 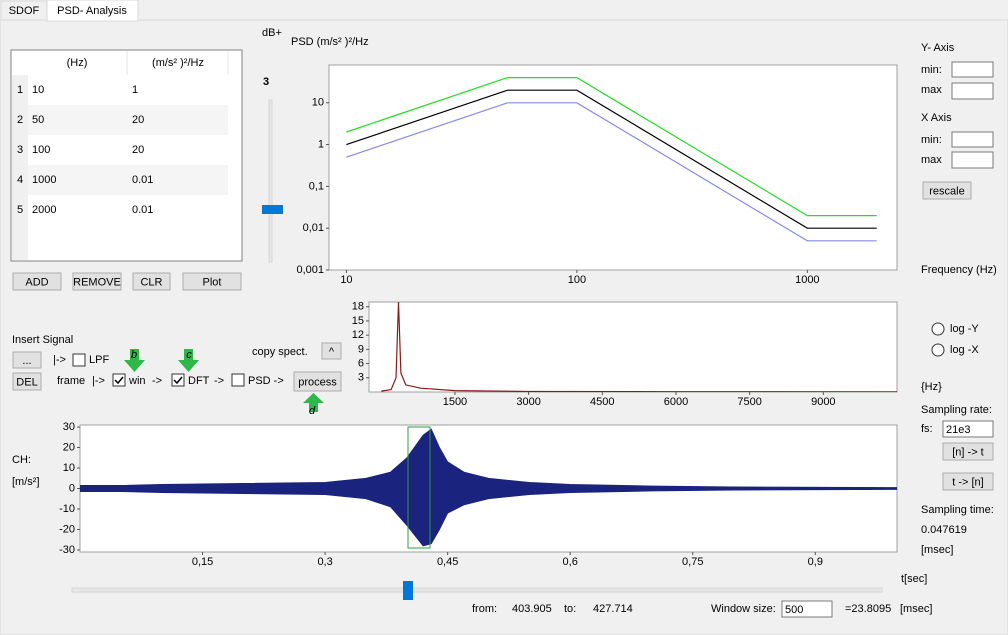 What do you see at coordinates (743, 609) in the screenshot?
I see `label: Window size:` at bounding box center [743, 609].